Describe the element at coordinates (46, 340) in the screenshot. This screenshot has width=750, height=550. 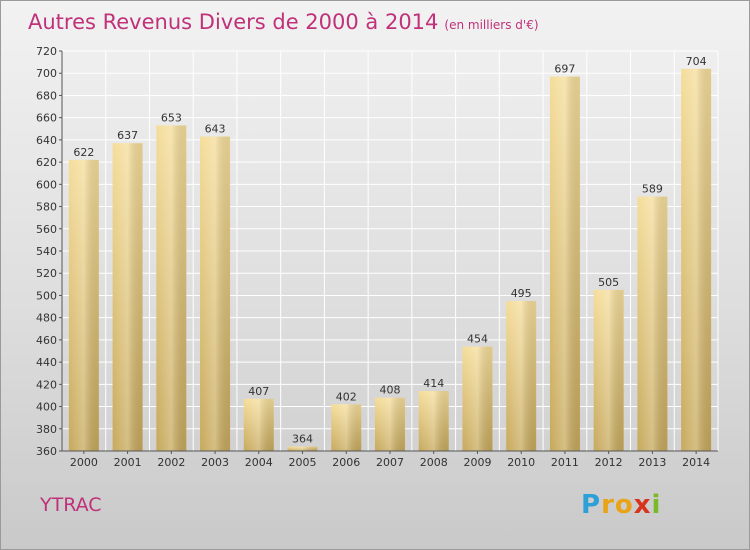
I see `y-tick-label: 460` at that location.